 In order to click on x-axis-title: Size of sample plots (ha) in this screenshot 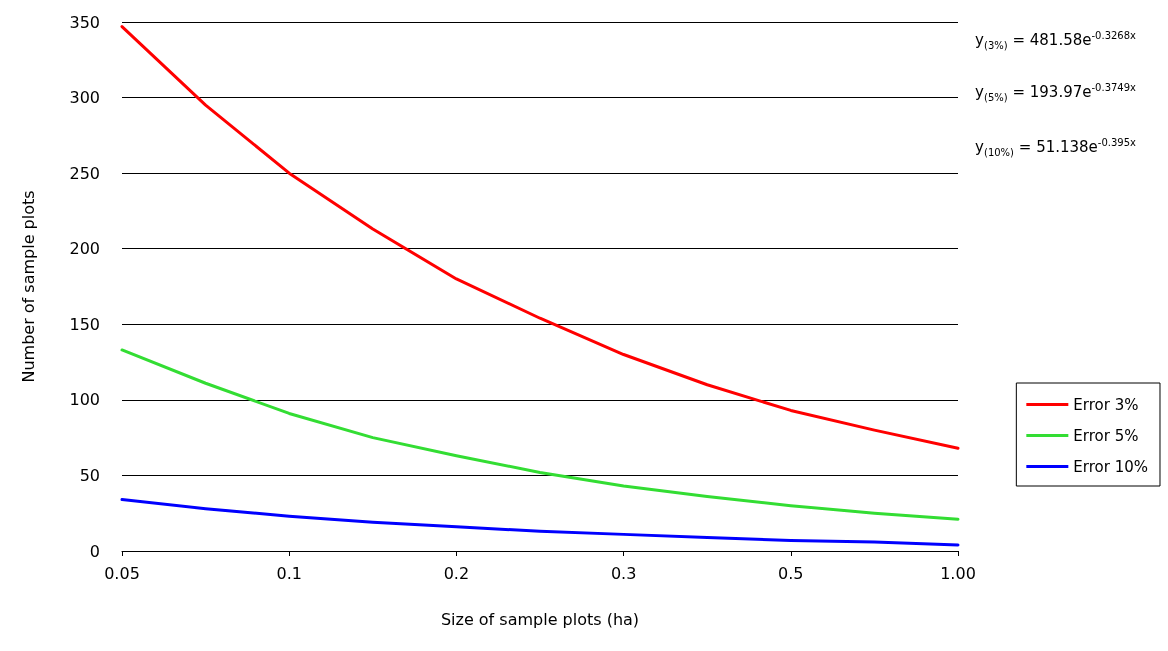, I will do `click(540, 619)`.